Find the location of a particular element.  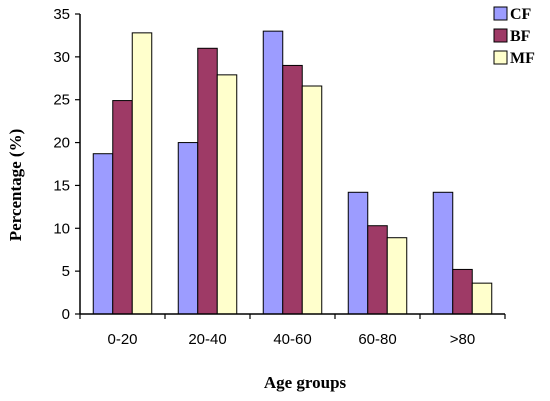

x-tick-label: 0-20 is located at coordinates (122, 339).